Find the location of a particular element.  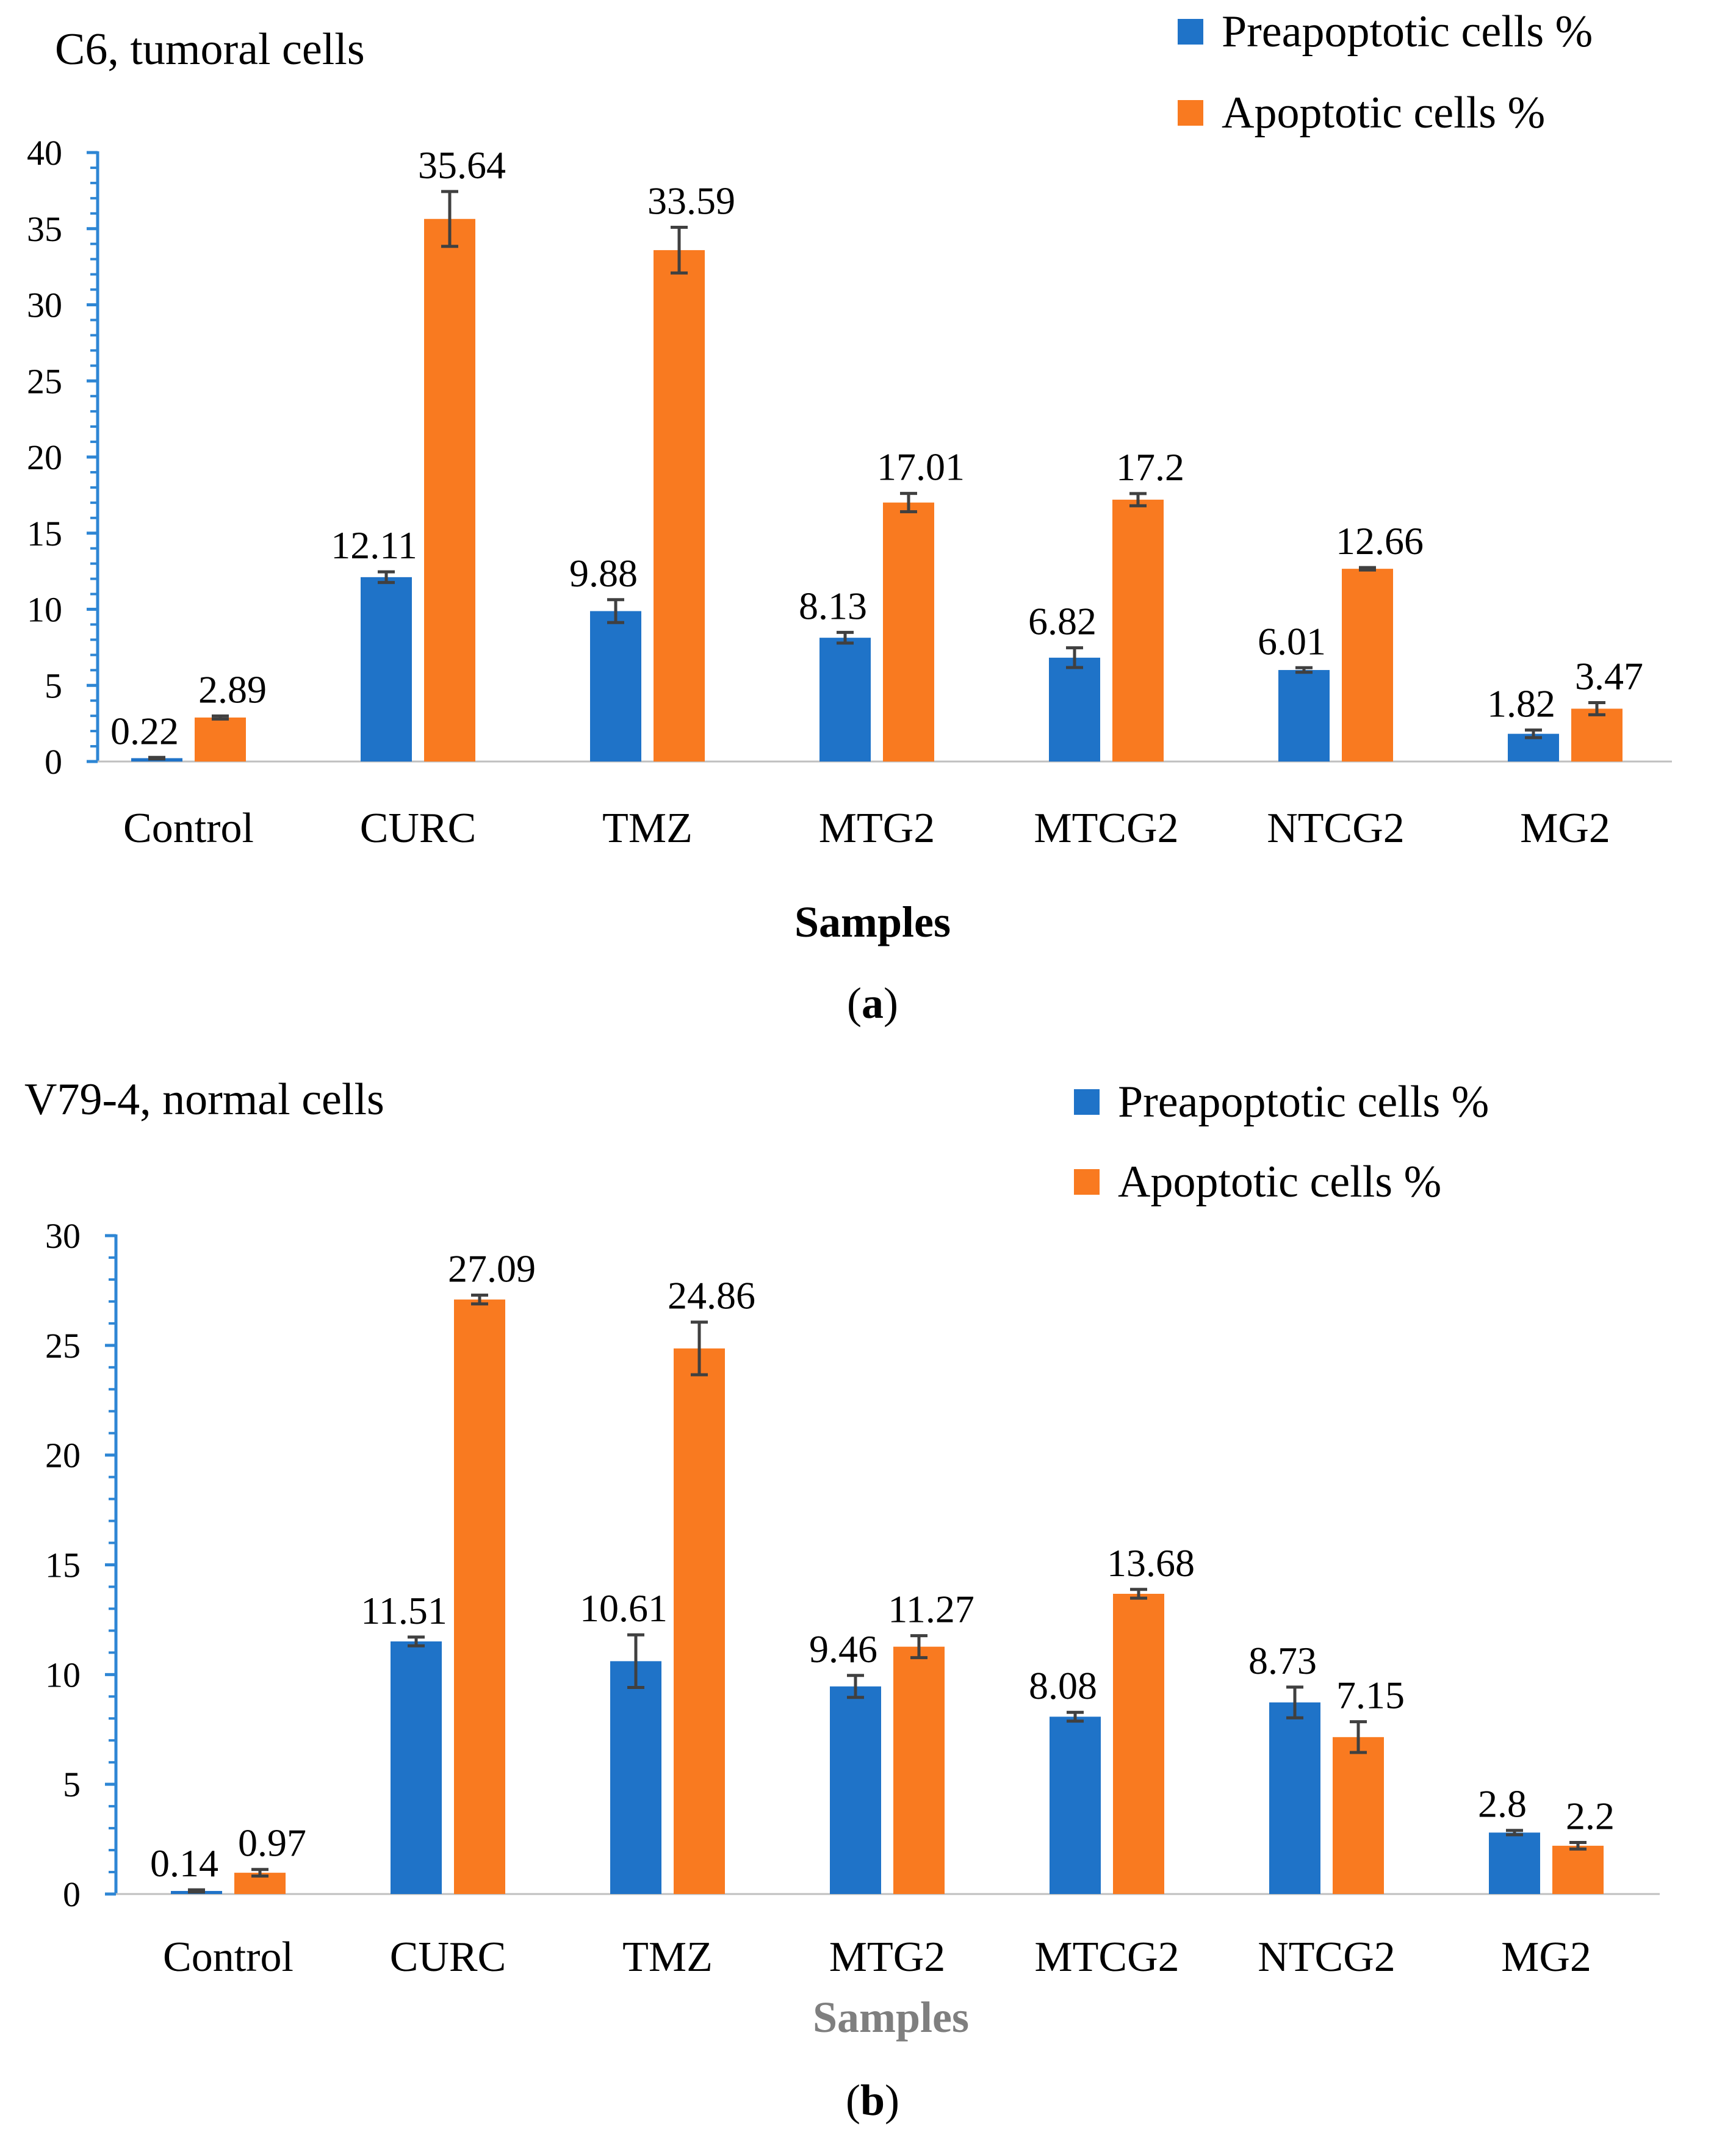

data-label-apoptotic: 11.27 is located at coordinates (931, 1609).